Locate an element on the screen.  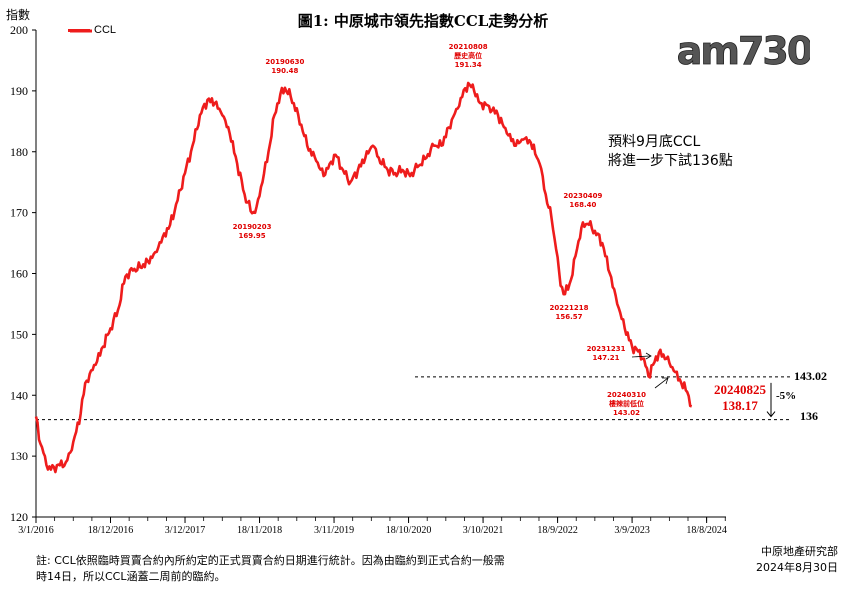
y-tick-label: 130 is located at coordinates (19, 456).